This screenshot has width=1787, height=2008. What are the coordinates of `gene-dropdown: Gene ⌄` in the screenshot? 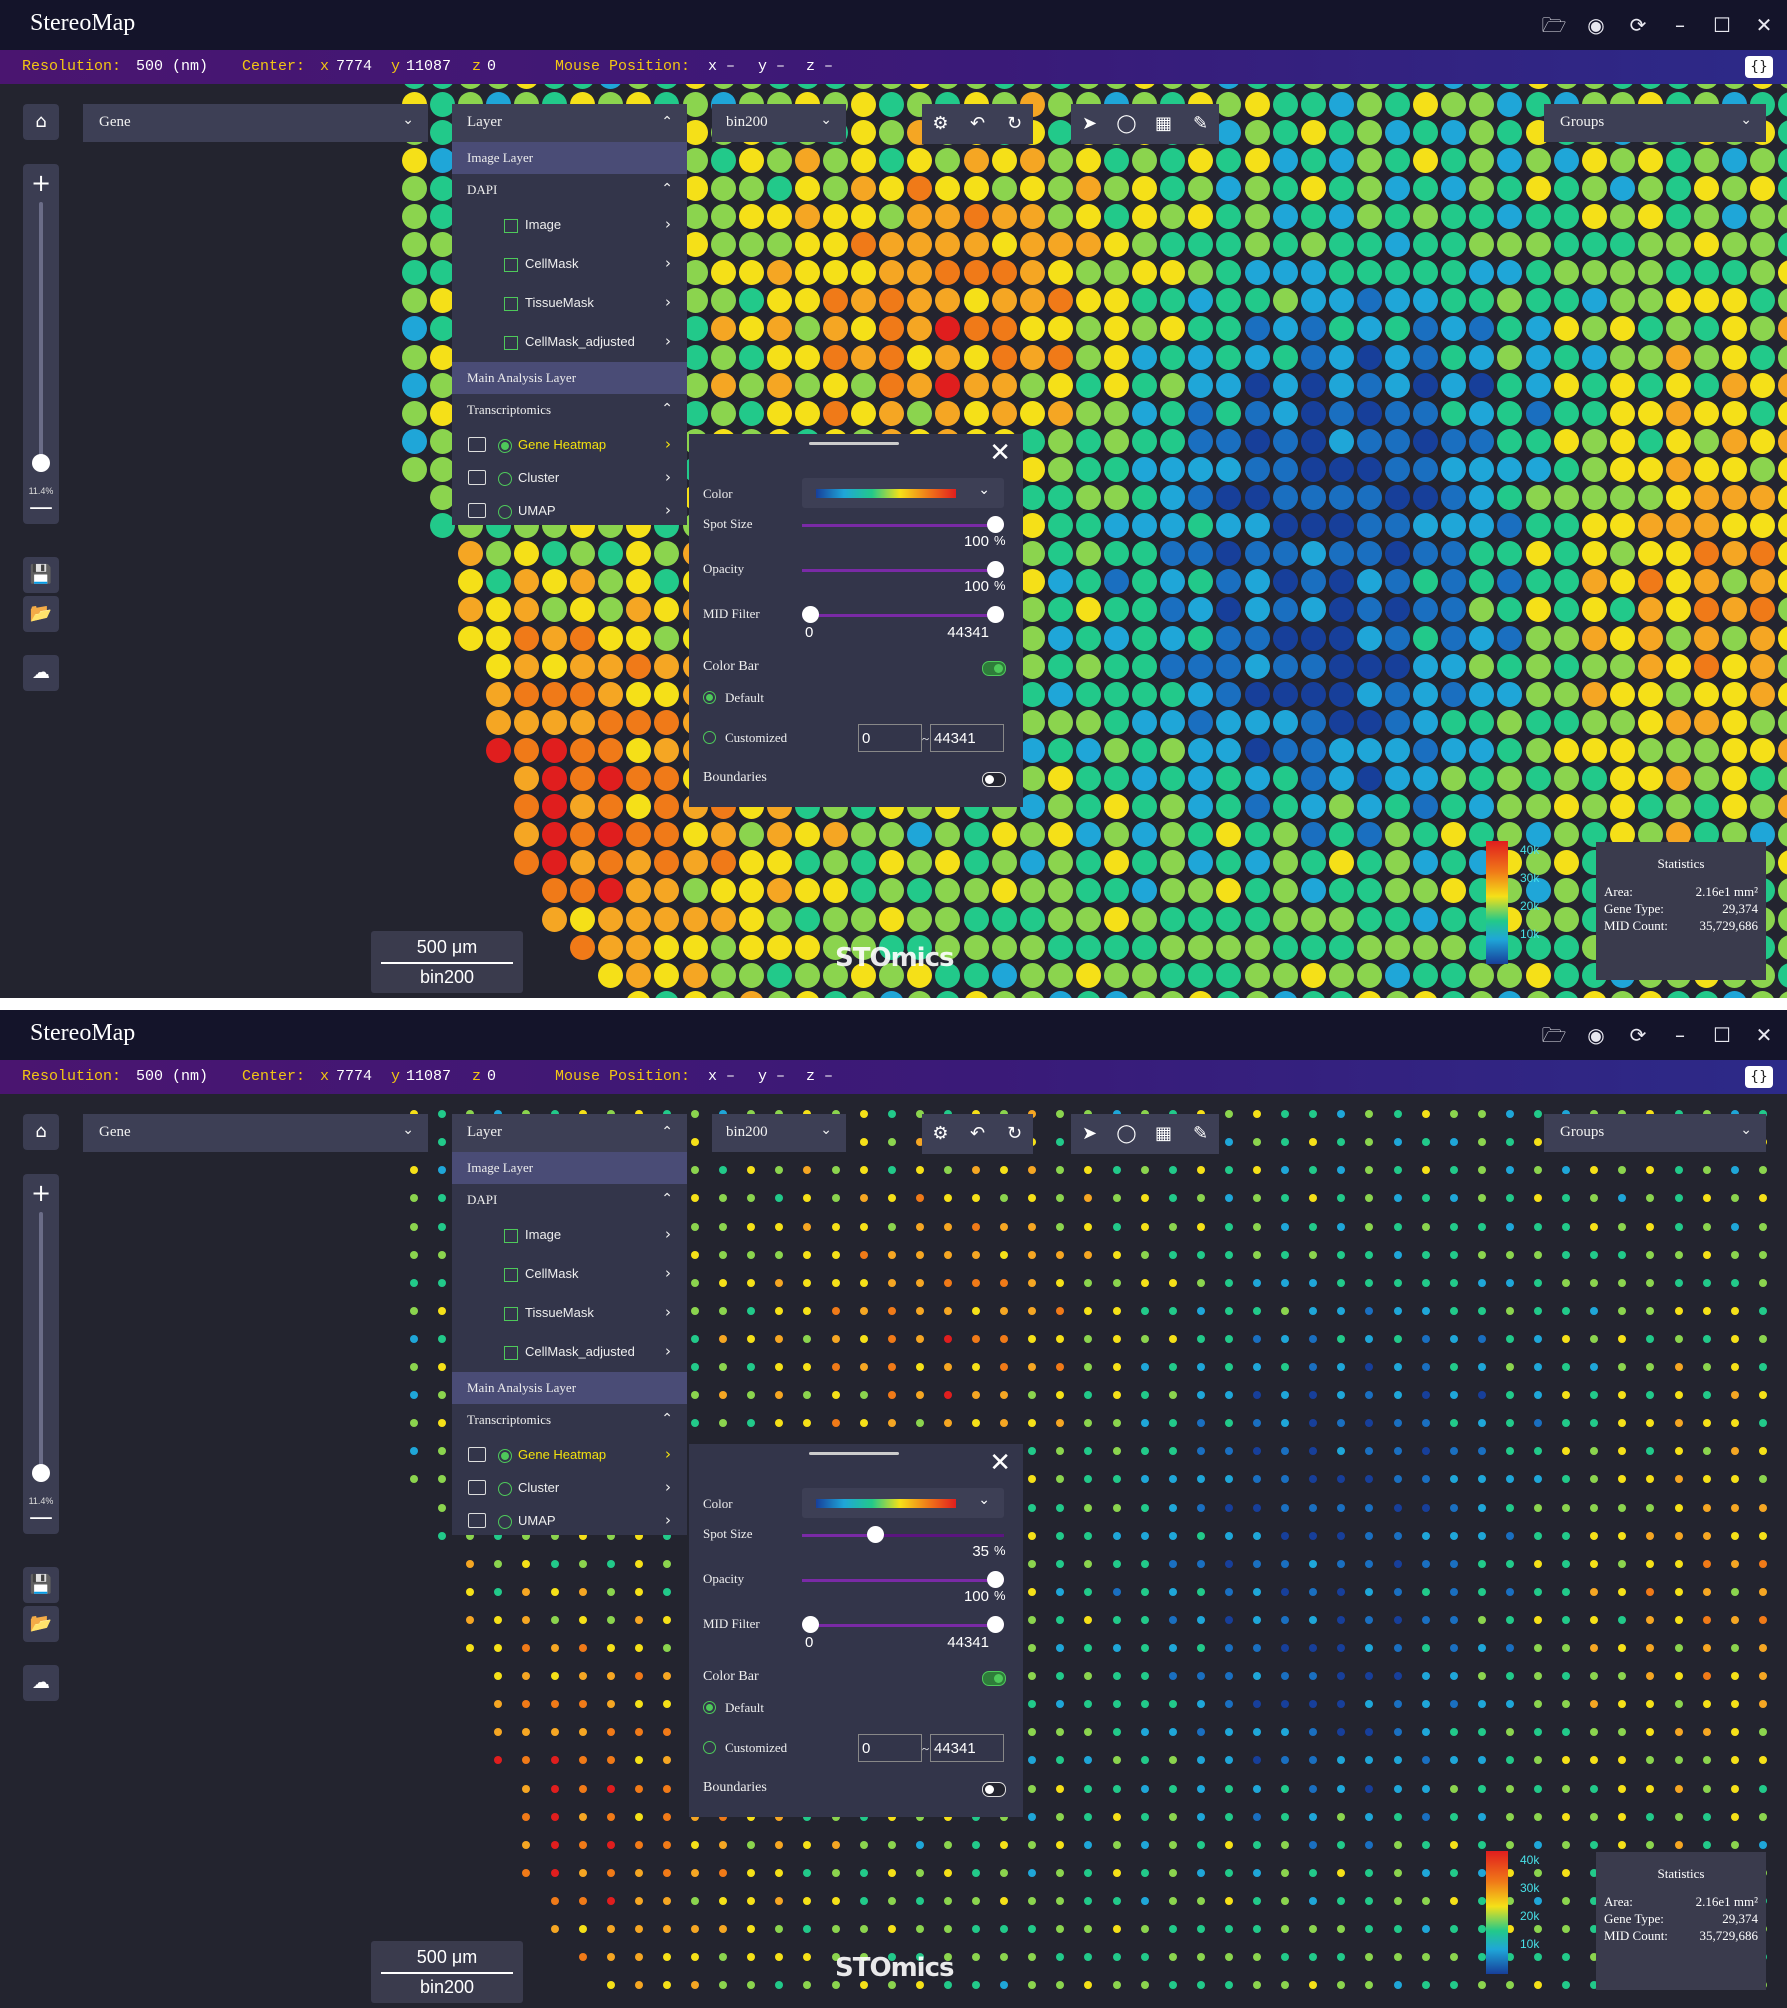 It's located at (255, 123).